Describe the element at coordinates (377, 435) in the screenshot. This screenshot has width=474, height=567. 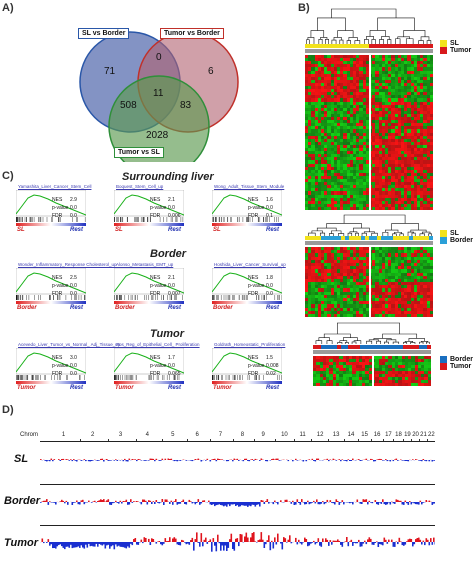
I see `chromosome-label: 16` at that location.